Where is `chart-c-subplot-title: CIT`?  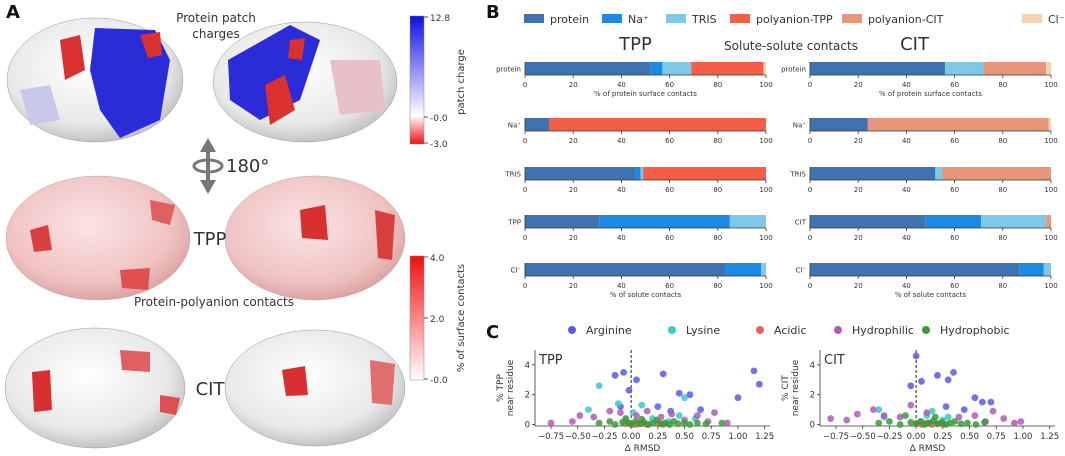
chart-c-subplot-title: CIT is located at coordinates (834, 360).